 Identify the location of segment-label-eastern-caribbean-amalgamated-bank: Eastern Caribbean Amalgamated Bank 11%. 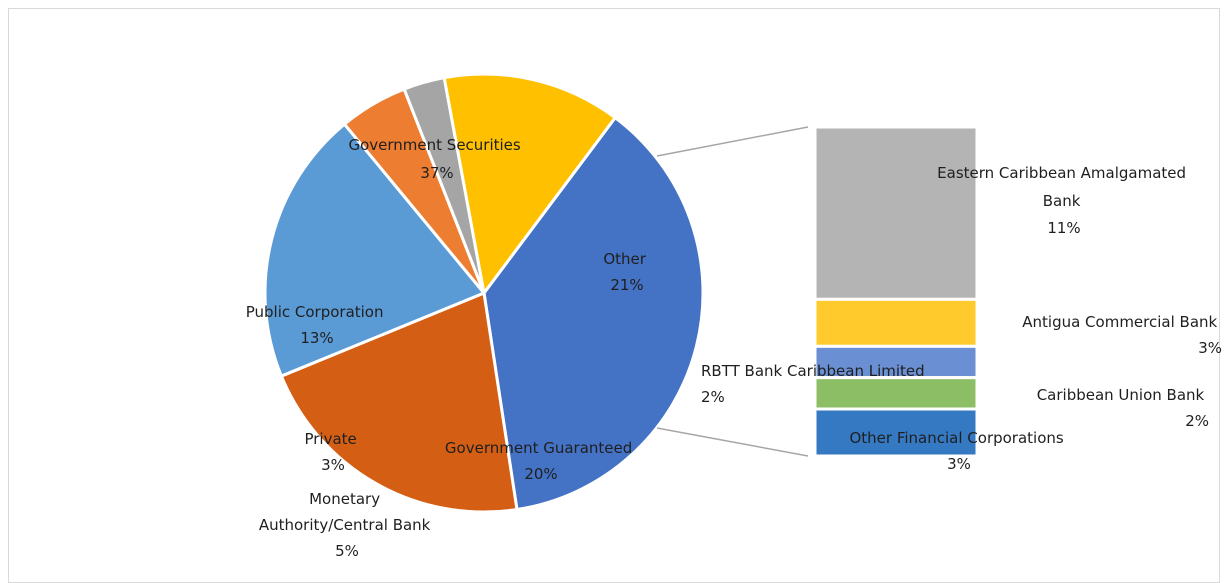
(1064, 200).